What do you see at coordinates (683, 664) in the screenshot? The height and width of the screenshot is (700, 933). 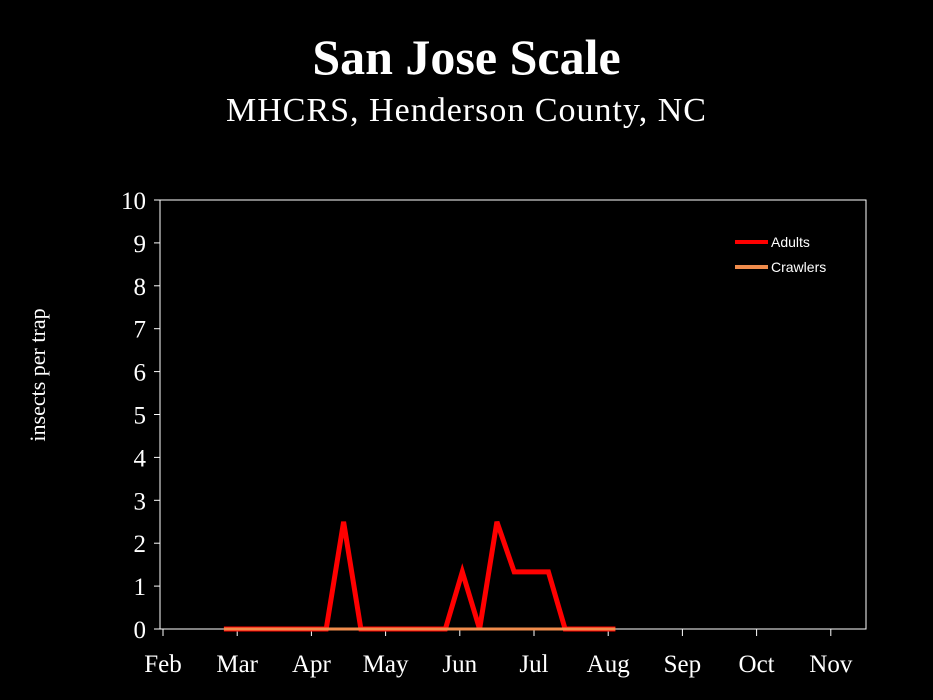 I see `x-tick-label: Sep` at bounding box center [683, 664].